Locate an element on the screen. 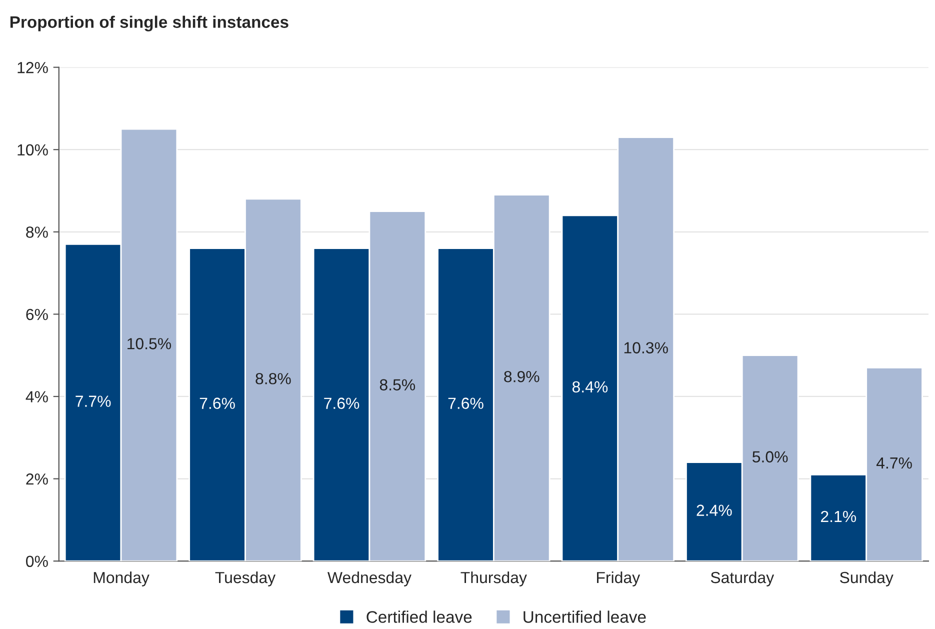  data-label: 2.1% is located at coordinates (838, 516).